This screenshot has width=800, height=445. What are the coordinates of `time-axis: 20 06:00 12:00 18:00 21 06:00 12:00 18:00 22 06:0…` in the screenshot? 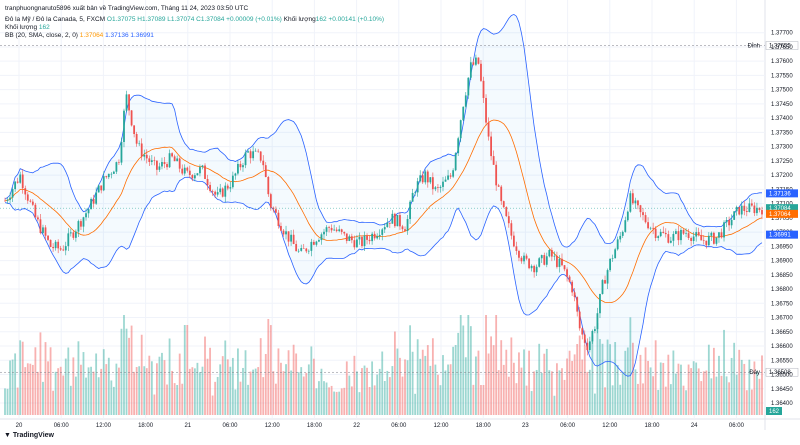 It's located at (380, 426).